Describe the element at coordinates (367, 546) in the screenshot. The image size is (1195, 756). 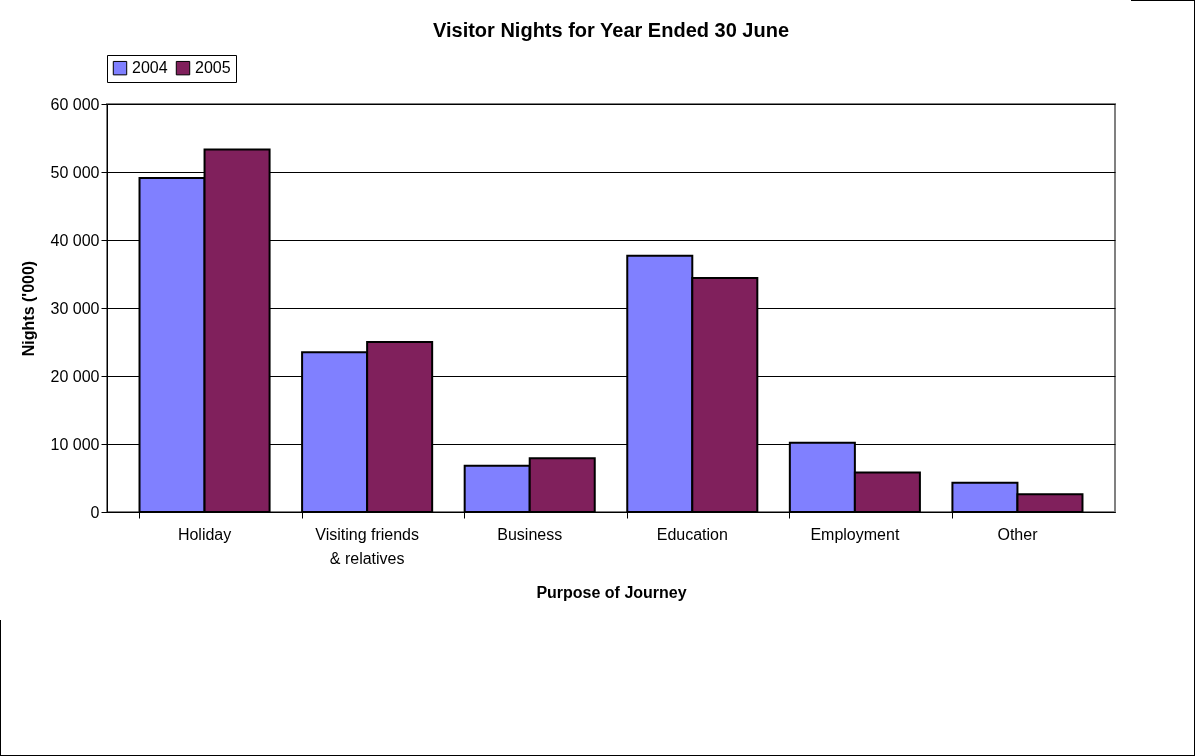
I see `x-tick-label: Visiting friends & relatives` at that location.